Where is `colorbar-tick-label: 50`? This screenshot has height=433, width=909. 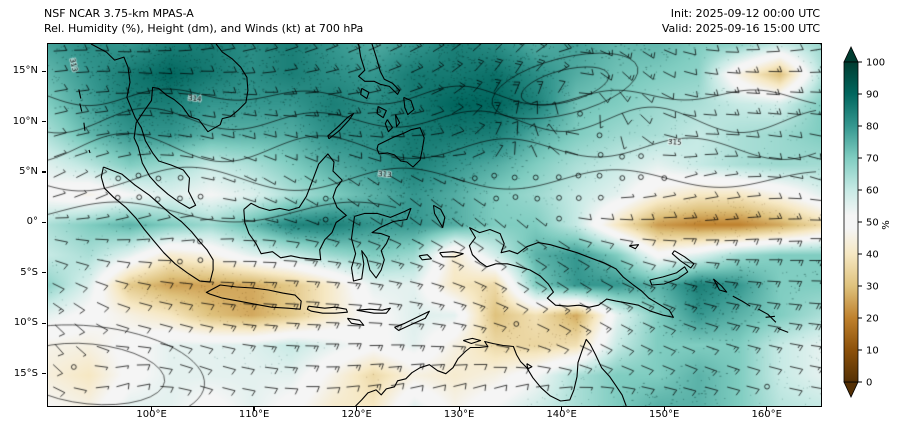 colorbar-tick-label: 50 is located at coordinates (872, 223).